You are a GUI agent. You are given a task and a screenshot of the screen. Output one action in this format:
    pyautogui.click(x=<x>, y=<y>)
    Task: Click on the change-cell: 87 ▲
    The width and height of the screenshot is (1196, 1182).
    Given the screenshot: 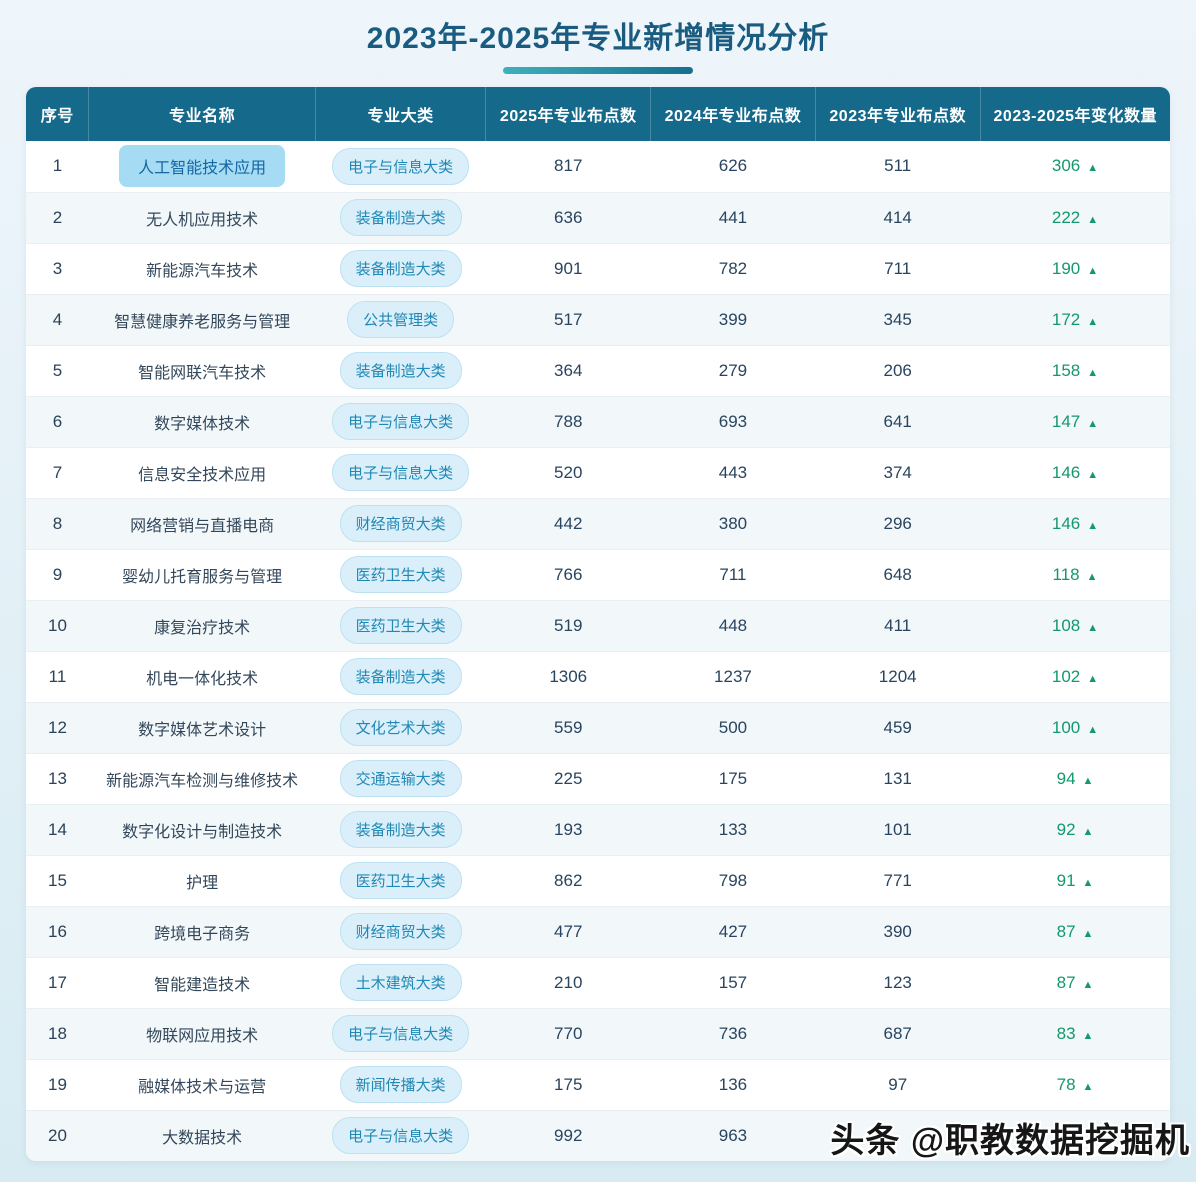 What is the action you would take?
    pyautogui.click(x=1075, y=931)
    